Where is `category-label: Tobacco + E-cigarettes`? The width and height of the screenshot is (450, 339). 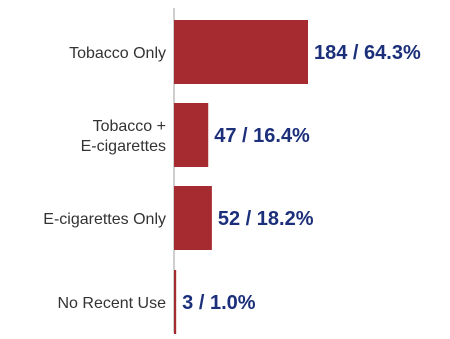
category-label: Tobacco + E-cigarettes is located at coordinates (123, 136).